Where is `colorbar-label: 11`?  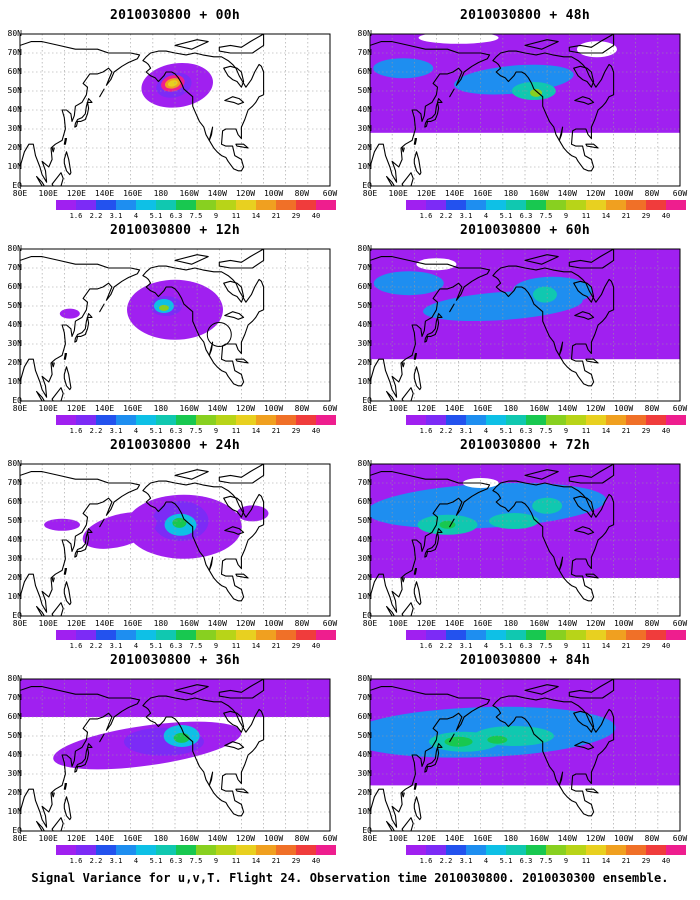
colorbar-label: 11 is located at coordinates (586, 646).